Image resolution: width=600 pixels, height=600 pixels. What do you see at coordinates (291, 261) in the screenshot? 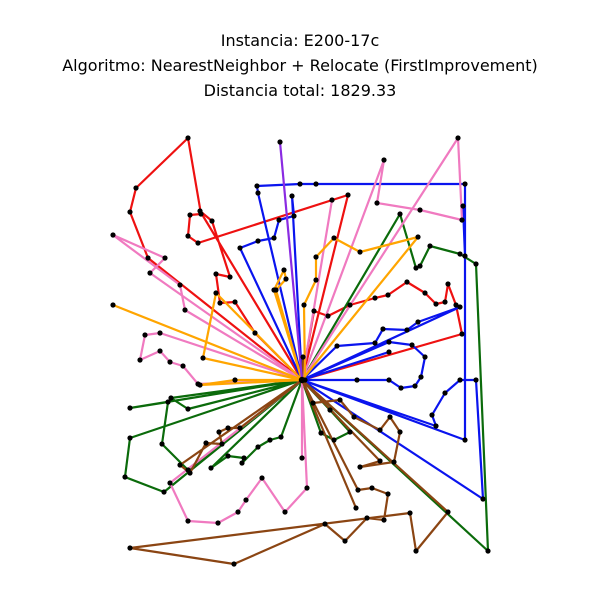
I see `route-7-line` at bounding box center [291, 261].